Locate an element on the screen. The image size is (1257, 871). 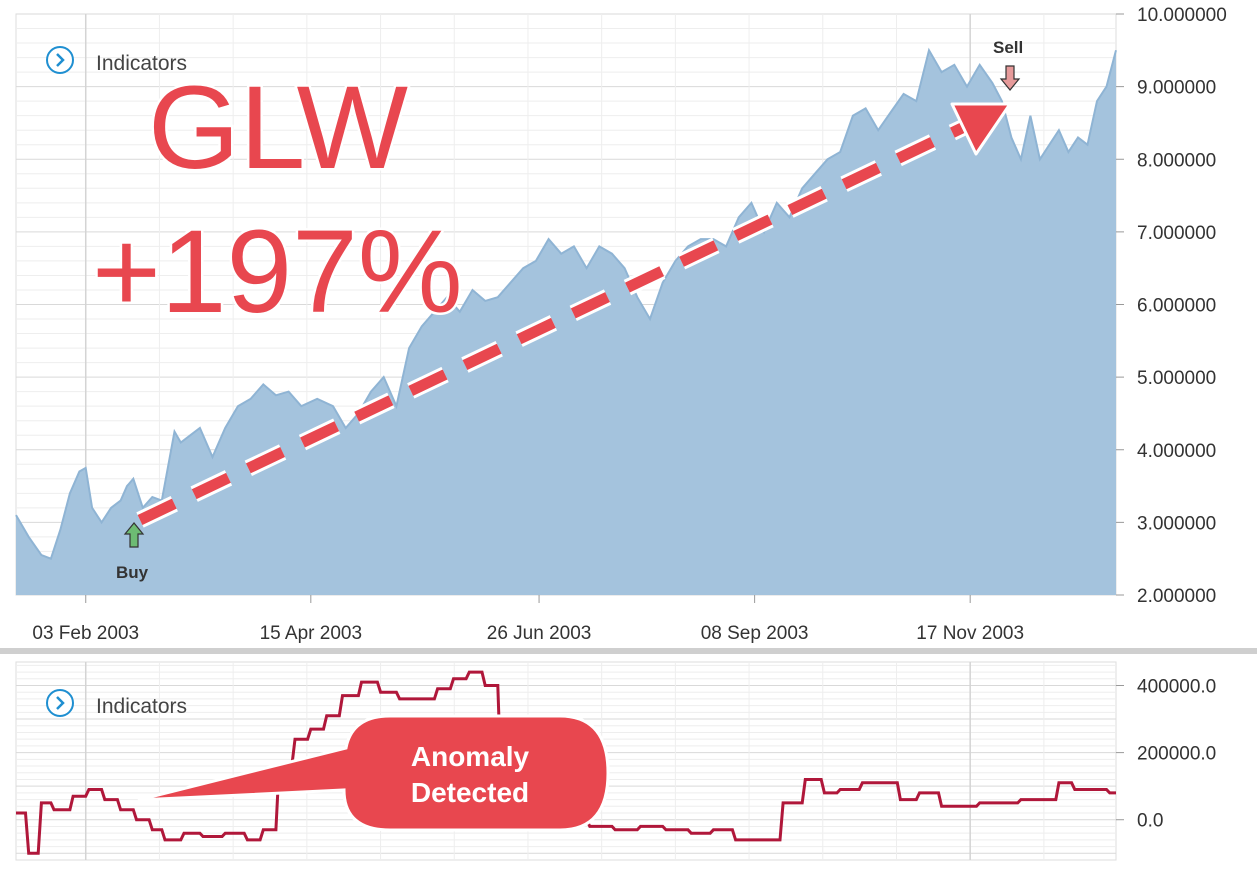
indicator-y-axis: 0.0 200000.0 400000.0 is located at coordinates (1166, 754).